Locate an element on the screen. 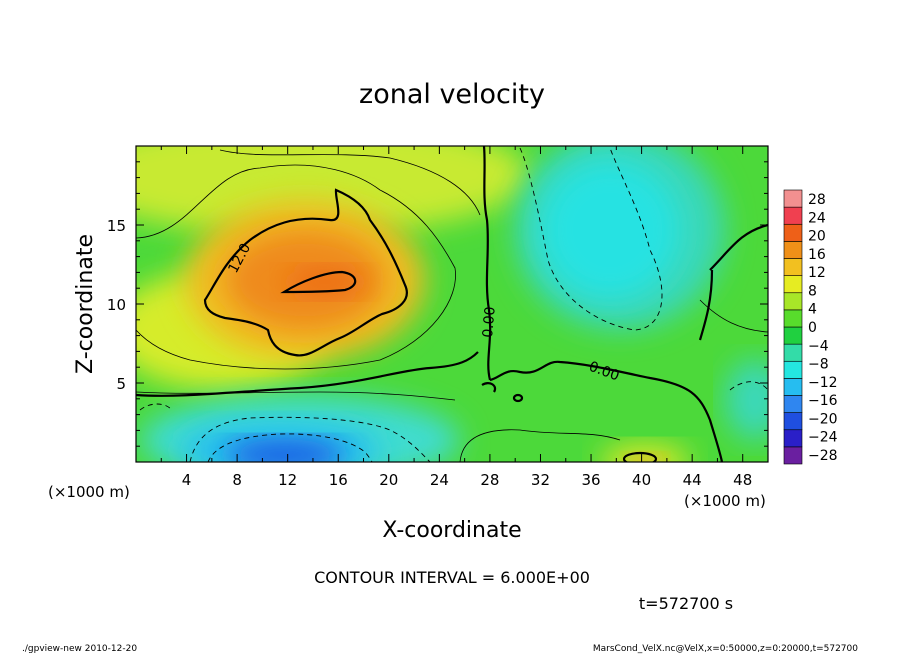  colorbar-tick-label: −8 is located at coordinates (818, 365).